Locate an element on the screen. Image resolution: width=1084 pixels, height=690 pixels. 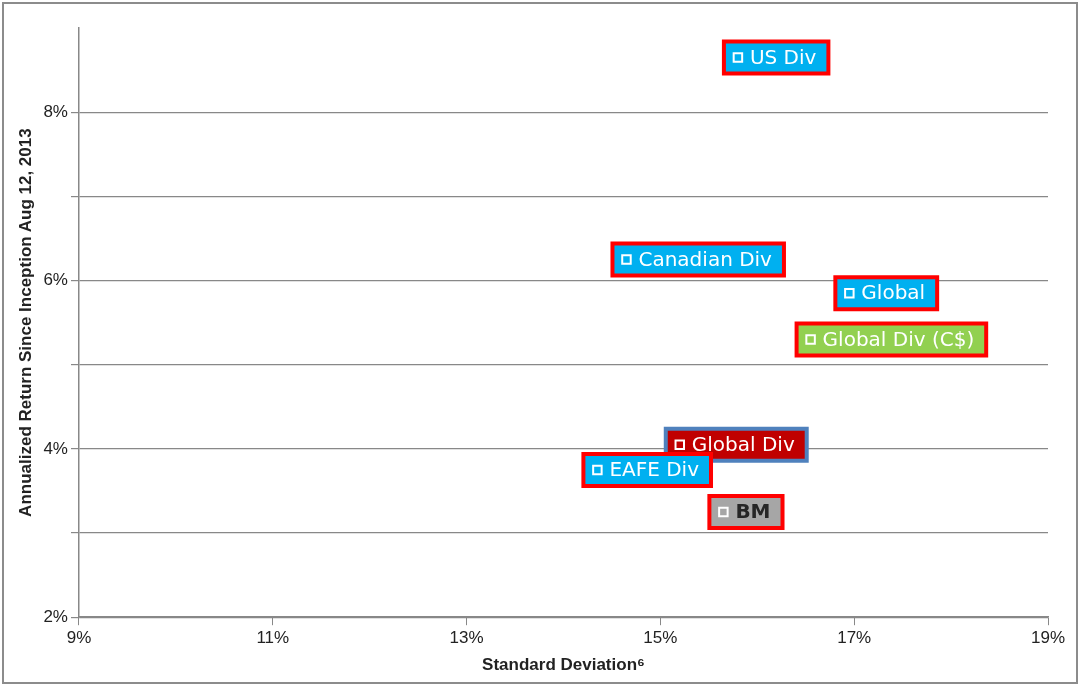
y-tick-label: 4% is located at coordinates (55, 448).